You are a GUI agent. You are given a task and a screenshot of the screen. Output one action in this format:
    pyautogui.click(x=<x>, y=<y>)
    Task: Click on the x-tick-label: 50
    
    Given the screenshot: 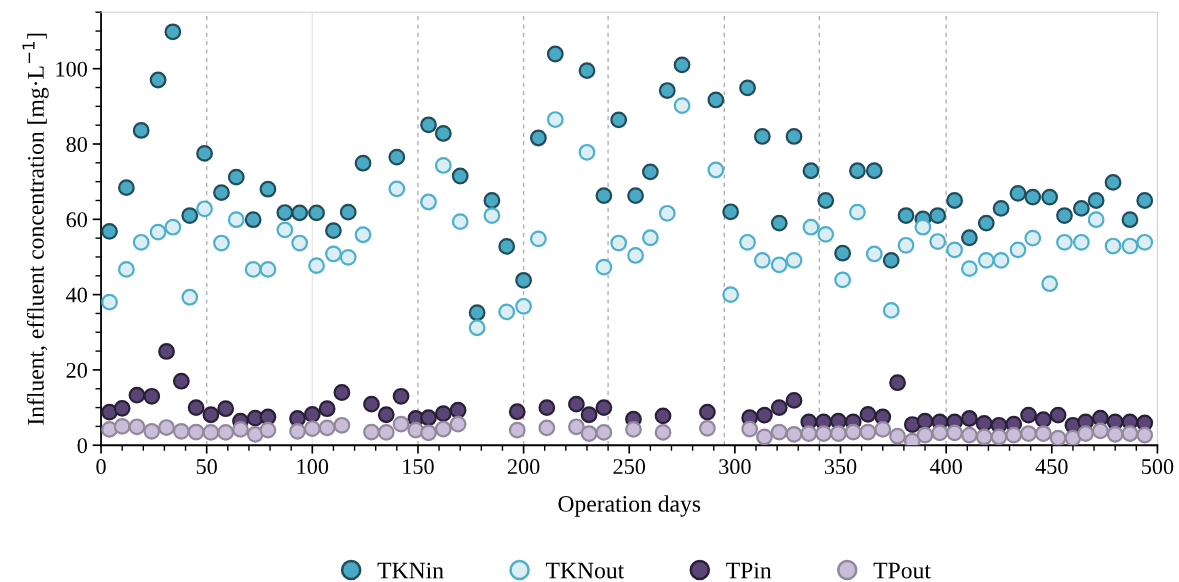 What is the action you would take?
    pyautogui.click(x=206, y=467)
    